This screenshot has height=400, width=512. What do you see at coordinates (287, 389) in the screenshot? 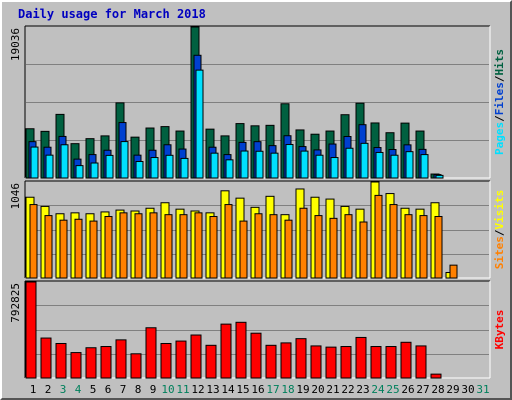
I see `day-label: 18` at bounding box center [287, 389].